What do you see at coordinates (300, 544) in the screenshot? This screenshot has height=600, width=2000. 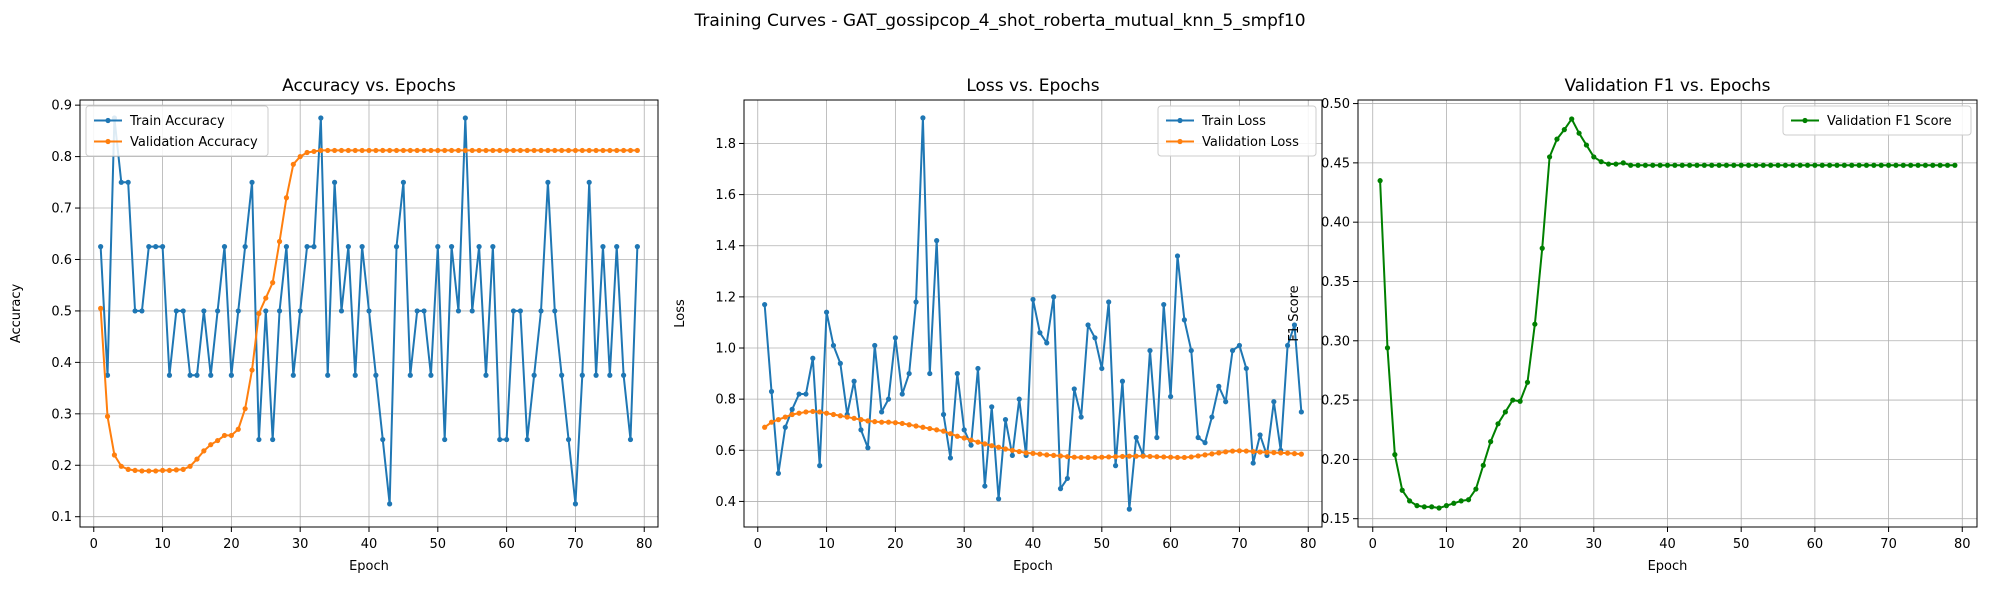 I see `x-tick-label: 30` at bounding box center [300, 544].